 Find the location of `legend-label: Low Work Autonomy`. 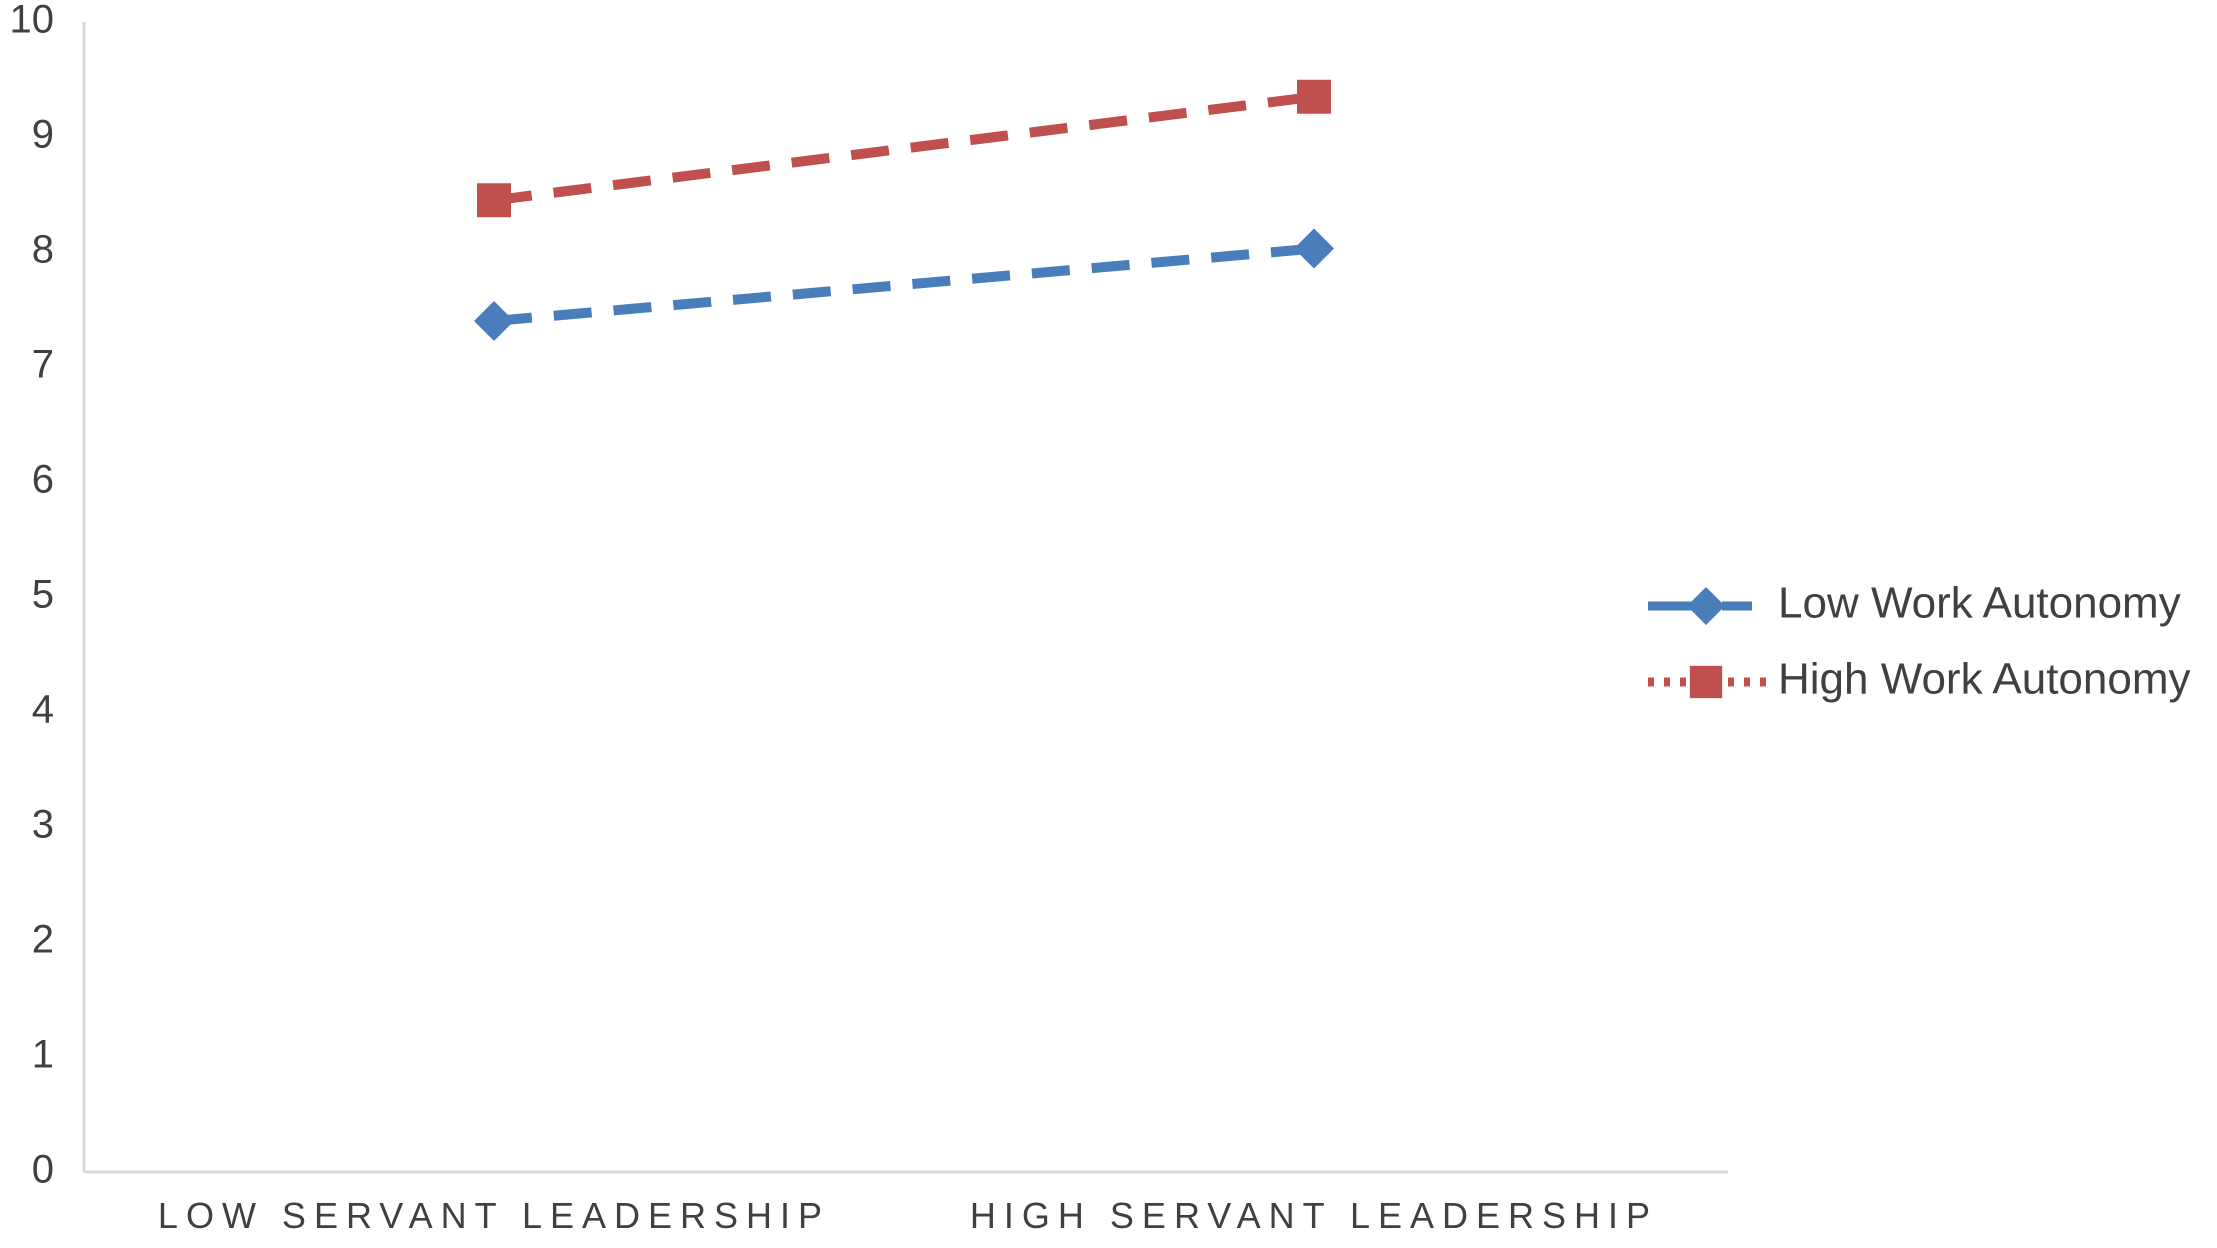

legend-label: Low Work Autonomy is located at coordinates (1979, 603).